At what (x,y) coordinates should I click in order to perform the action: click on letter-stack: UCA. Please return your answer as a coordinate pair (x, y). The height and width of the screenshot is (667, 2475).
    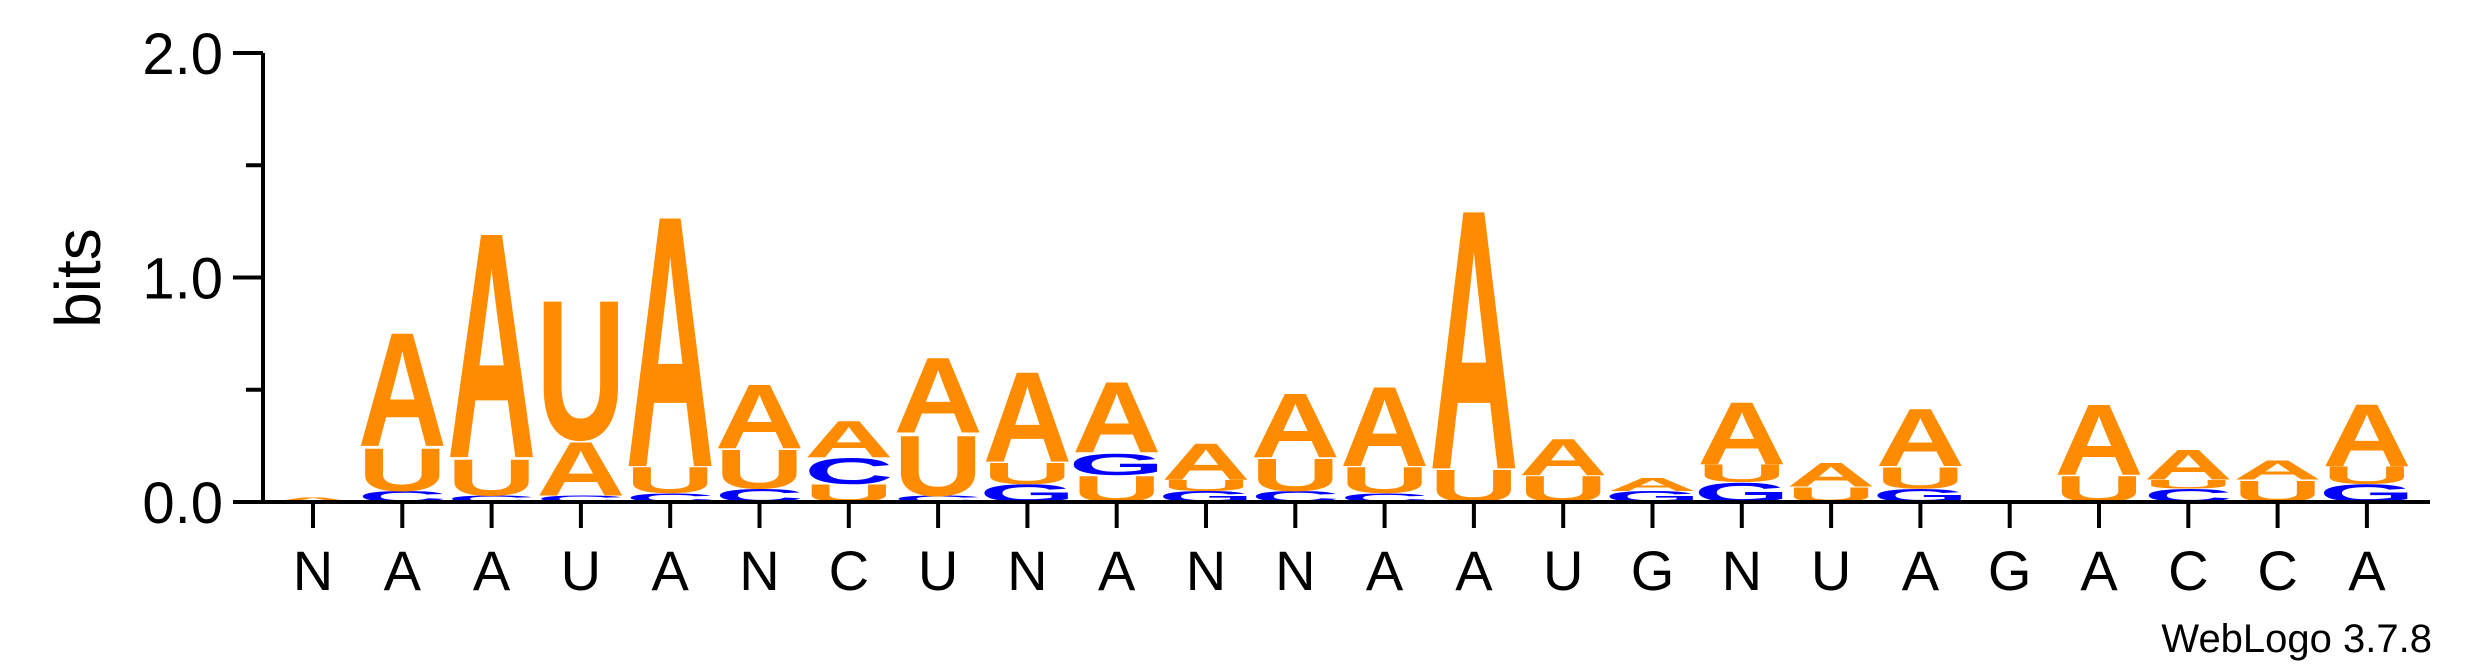
    Looking at the image, I should click on (848, 458).